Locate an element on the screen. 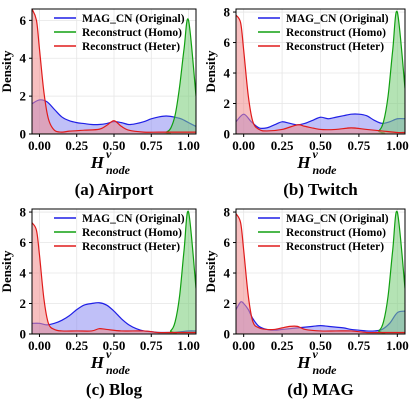 The image size is (419, 402). panel-caption: (d) MAG is located at coordinates (320, 389).